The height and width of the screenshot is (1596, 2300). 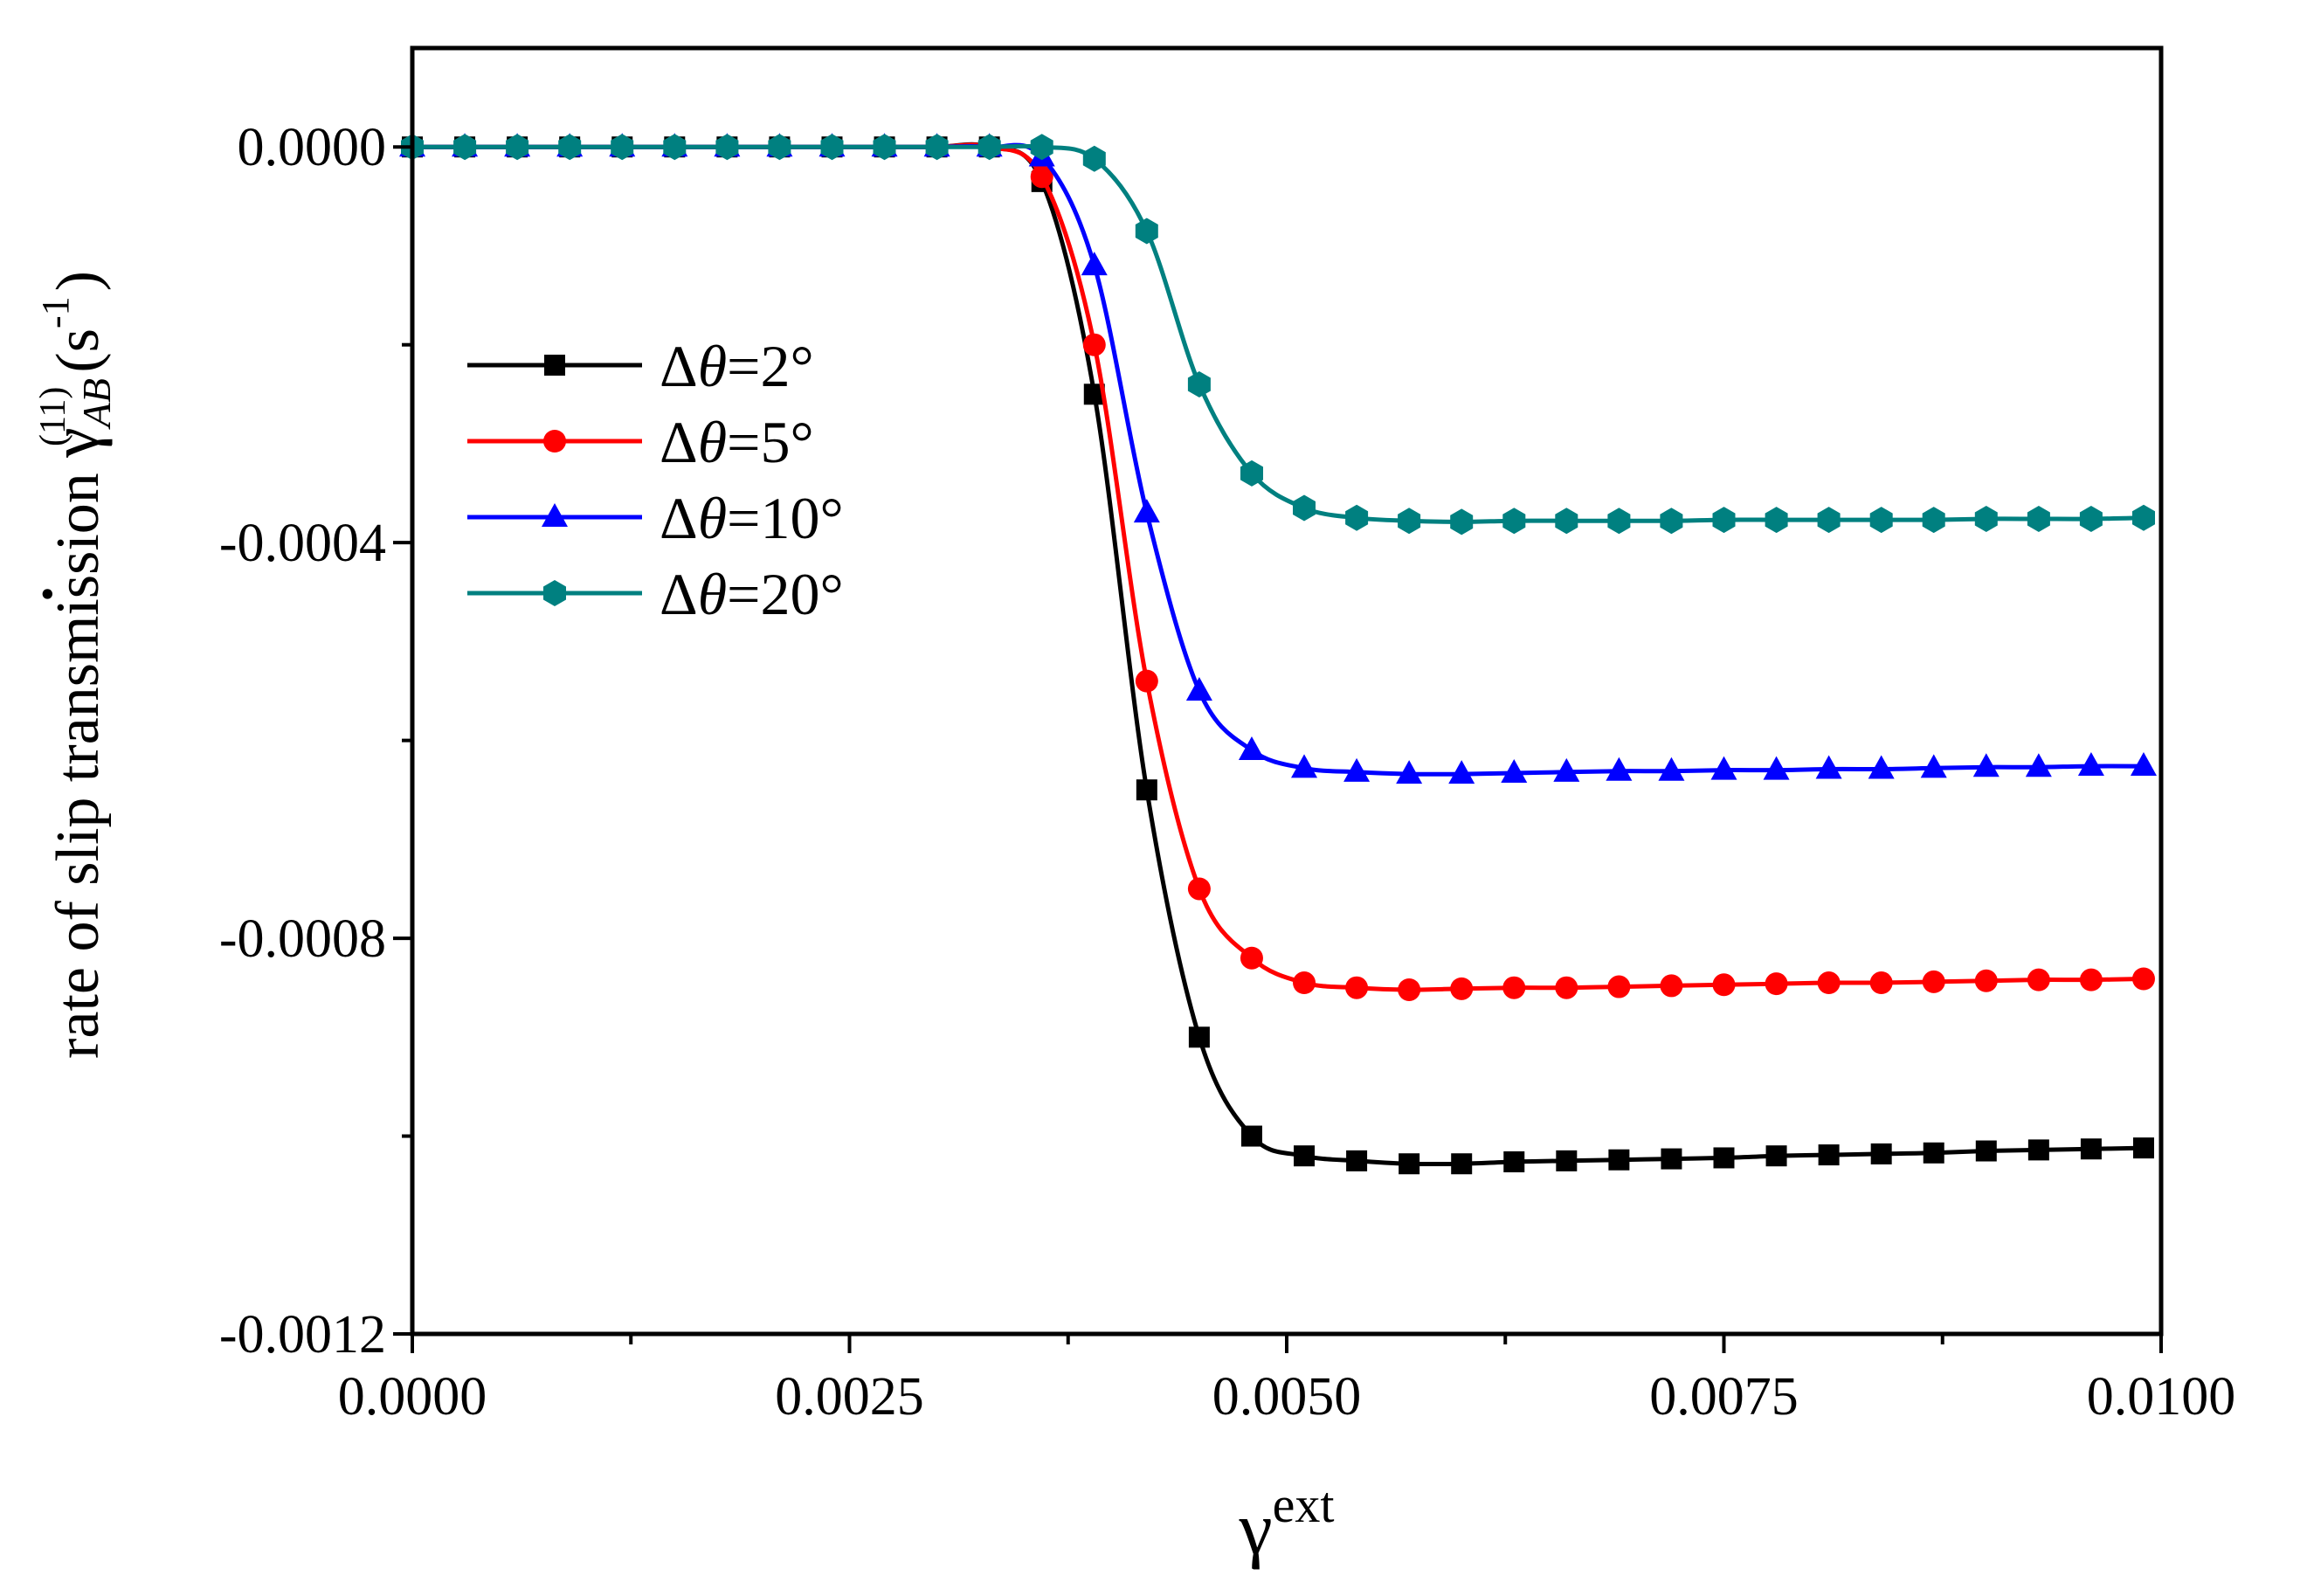 I want to click on x-tick-label: 0.0000, so click(x=412, y=1397).